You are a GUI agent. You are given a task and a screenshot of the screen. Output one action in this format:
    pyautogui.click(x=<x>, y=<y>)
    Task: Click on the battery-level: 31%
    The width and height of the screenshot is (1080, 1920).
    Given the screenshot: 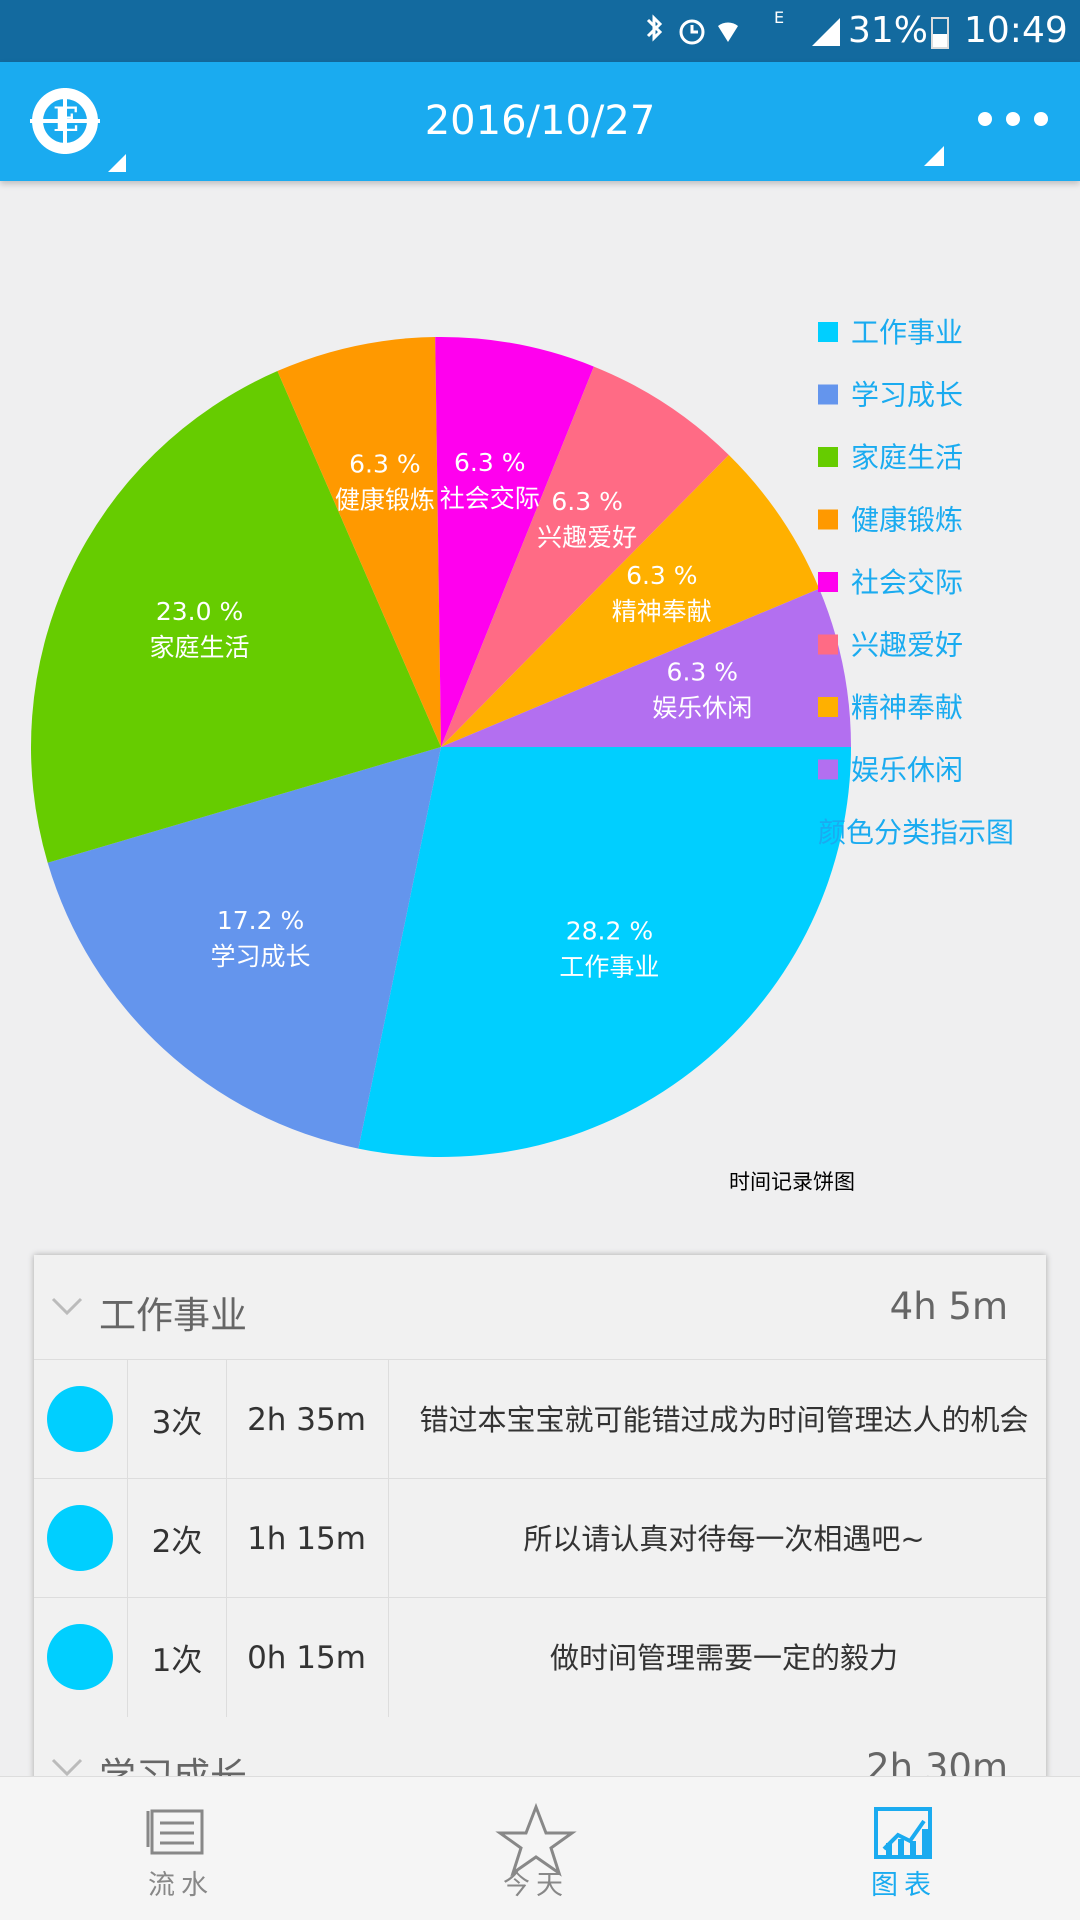 What is the action you would take?
    pyautogui.click(x=888, y=30)
    